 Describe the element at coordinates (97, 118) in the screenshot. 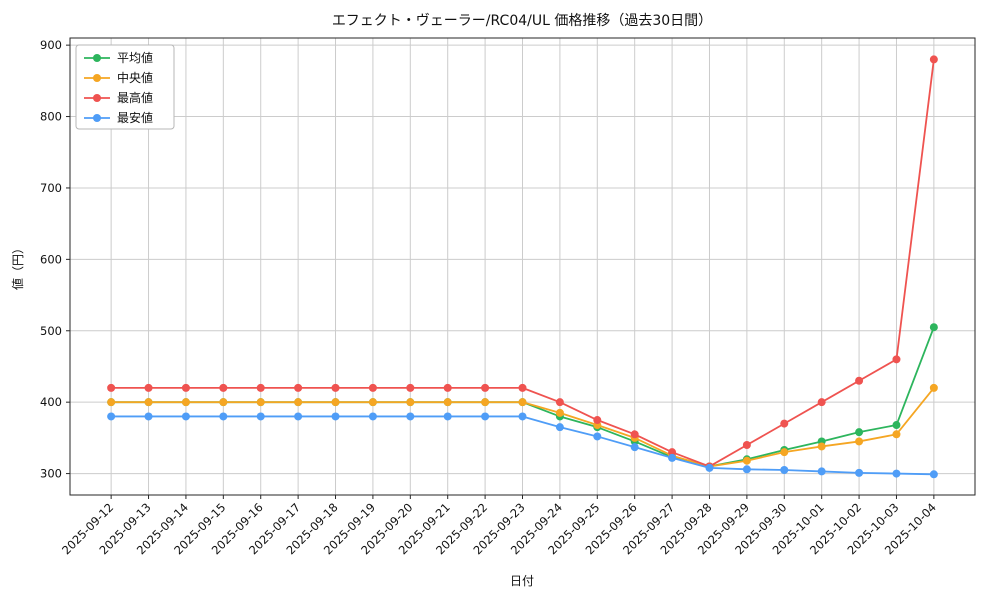

I see `legend-marker-lowest` at that location.